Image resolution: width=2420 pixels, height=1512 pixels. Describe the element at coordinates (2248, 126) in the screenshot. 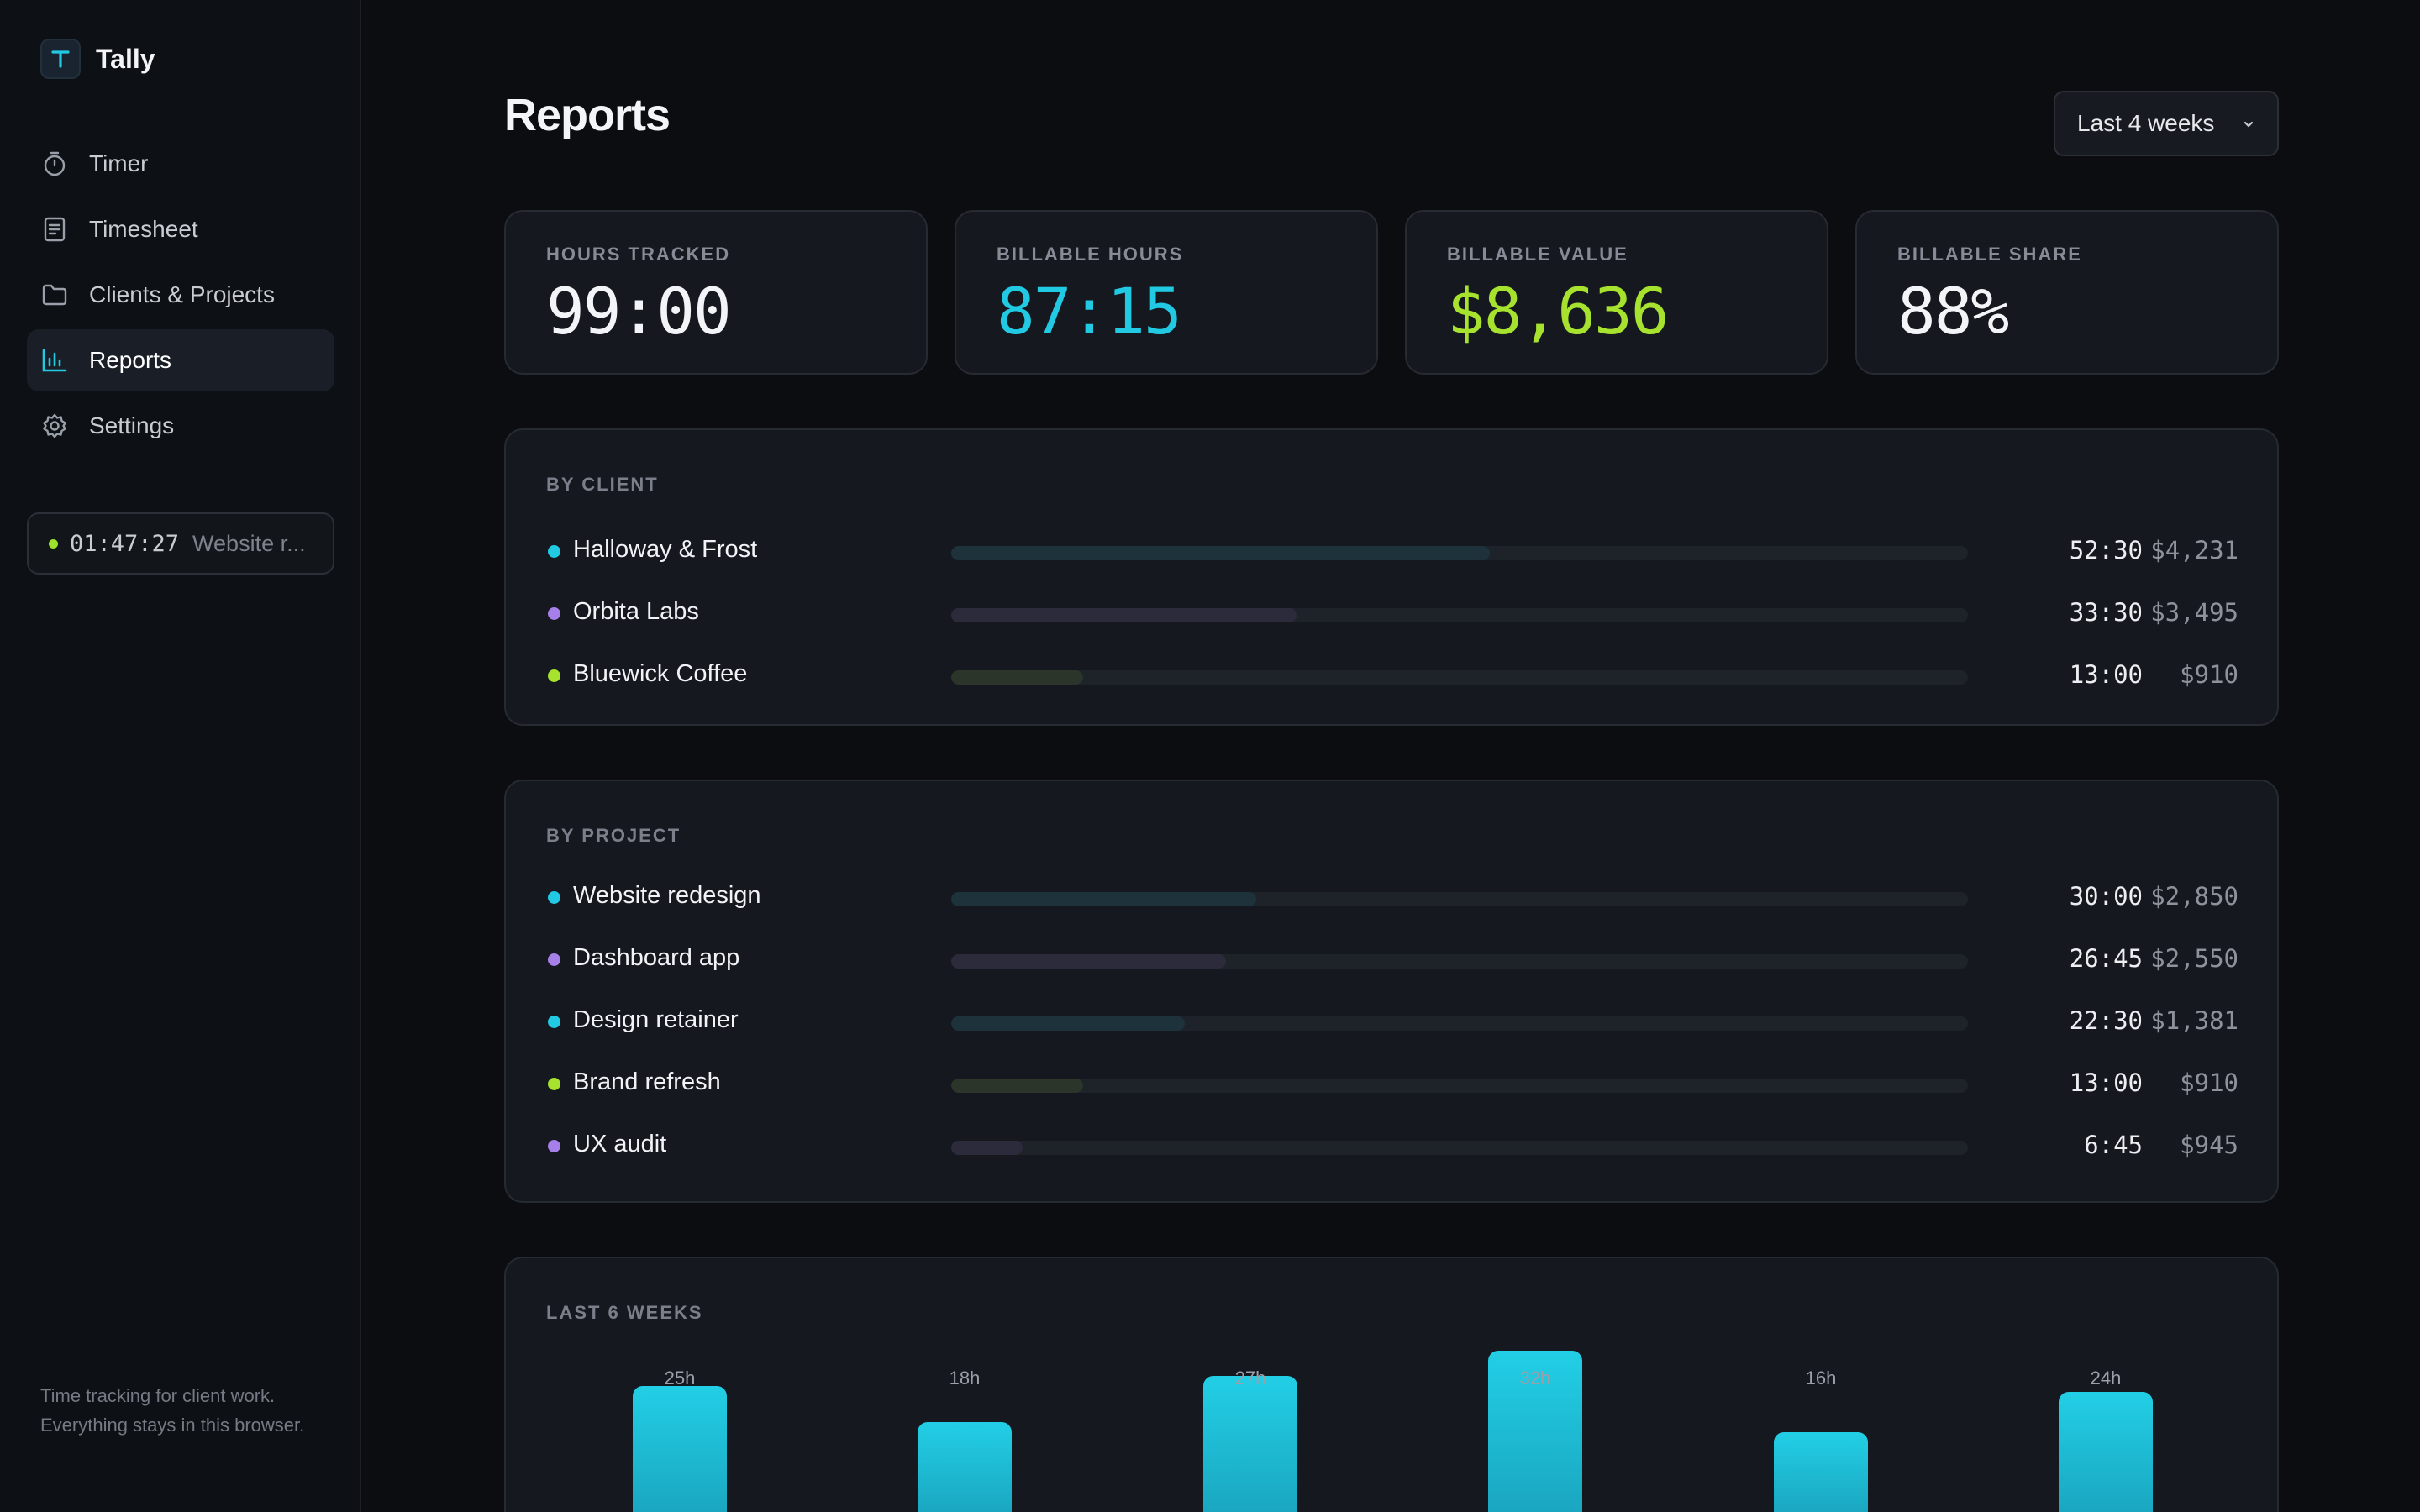

I see `chevron-down-icon` at that location.